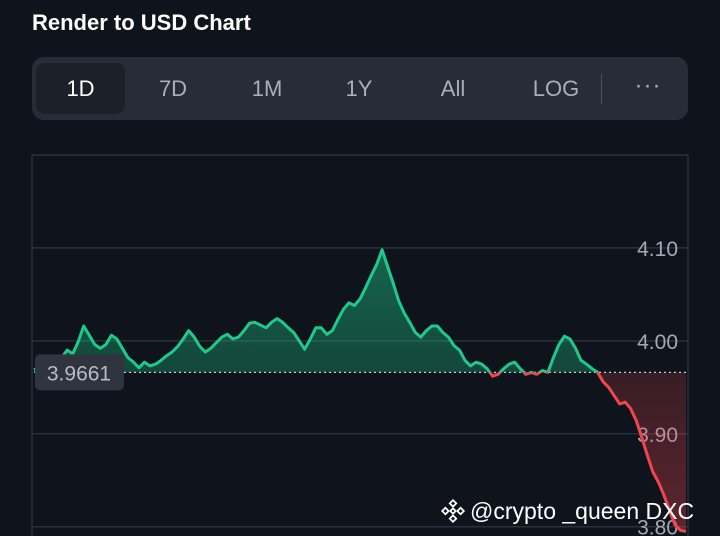 The height and width of the screenshot is (536, 720). I want to click on reference-badge, so click(79, 372).